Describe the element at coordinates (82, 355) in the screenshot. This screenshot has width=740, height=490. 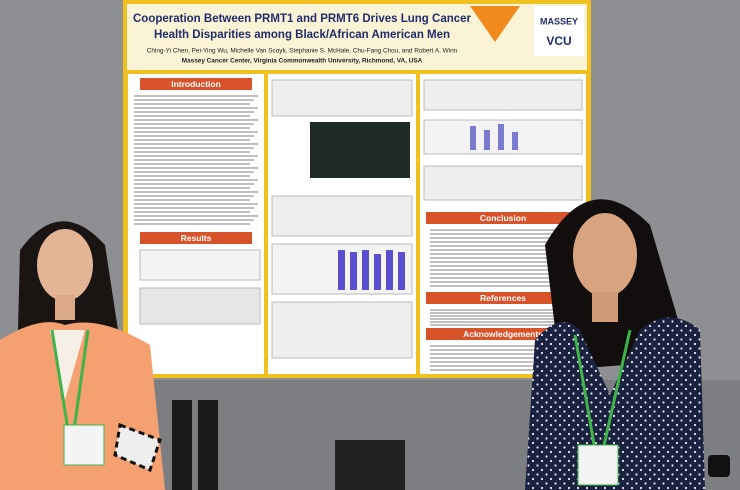
I see `person-left` at that location.